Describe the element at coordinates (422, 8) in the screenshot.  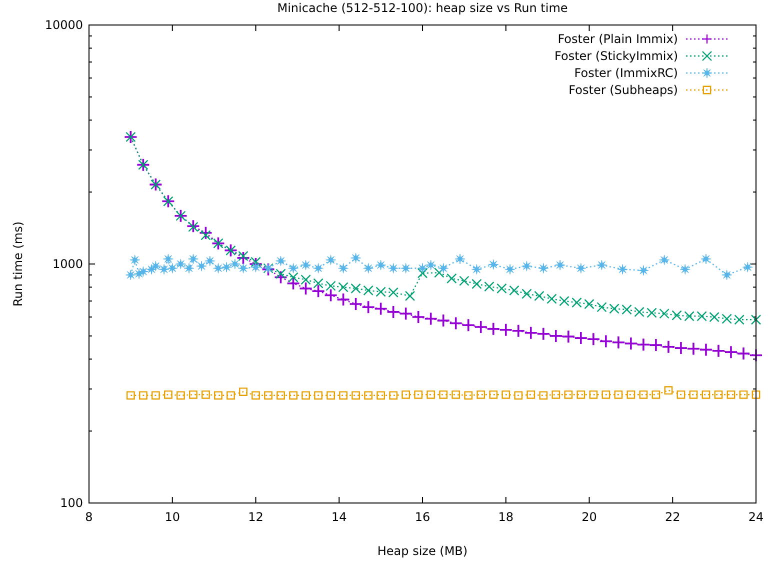
I see `chart-title: Minicache (512-512-100): heap size vs Run time` at that location.